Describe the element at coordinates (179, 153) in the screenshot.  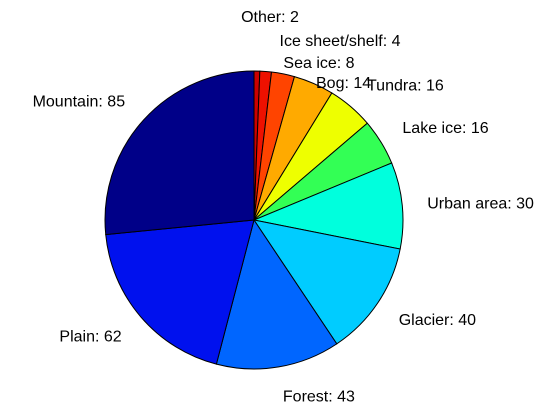
I see `pie-slice-mountain` at that location.